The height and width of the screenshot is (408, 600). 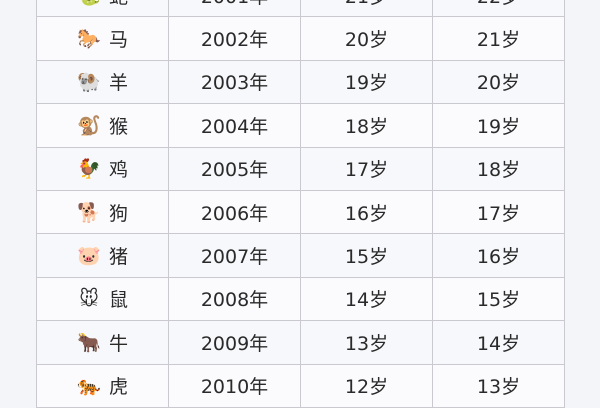 What do you see at coordinates (89, 39) in the screenshot?
I see `horse-icon: 🐎` at bounding box center [89, 39].